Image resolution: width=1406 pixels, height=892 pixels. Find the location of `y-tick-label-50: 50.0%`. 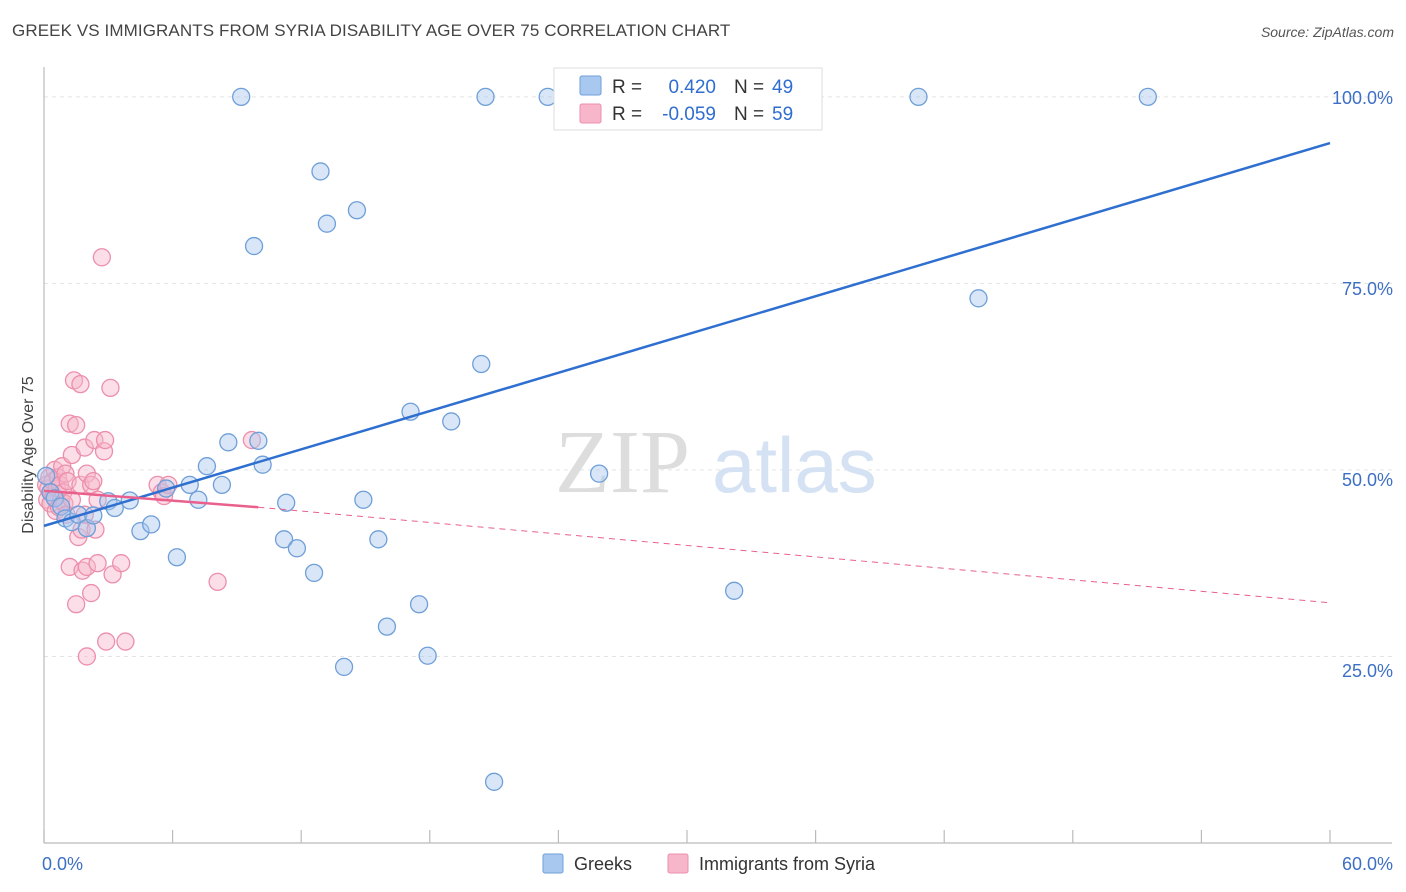

y-tick-label-50: 50.0% is located at coordinates (1367, 480).